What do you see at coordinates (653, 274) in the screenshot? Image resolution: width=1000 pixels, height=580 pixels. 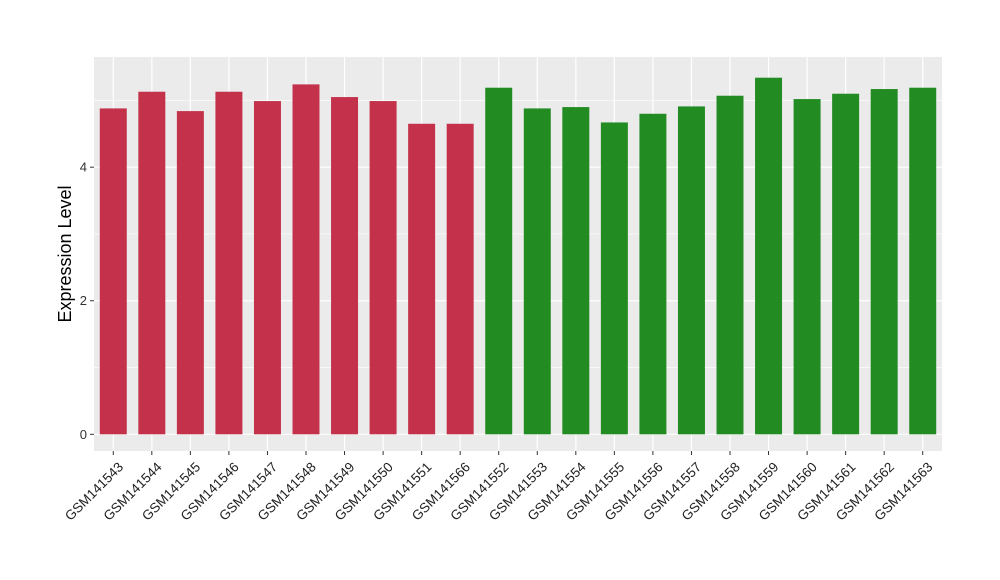 I see `bar-gsm141556` at bounding box center [653, 274].